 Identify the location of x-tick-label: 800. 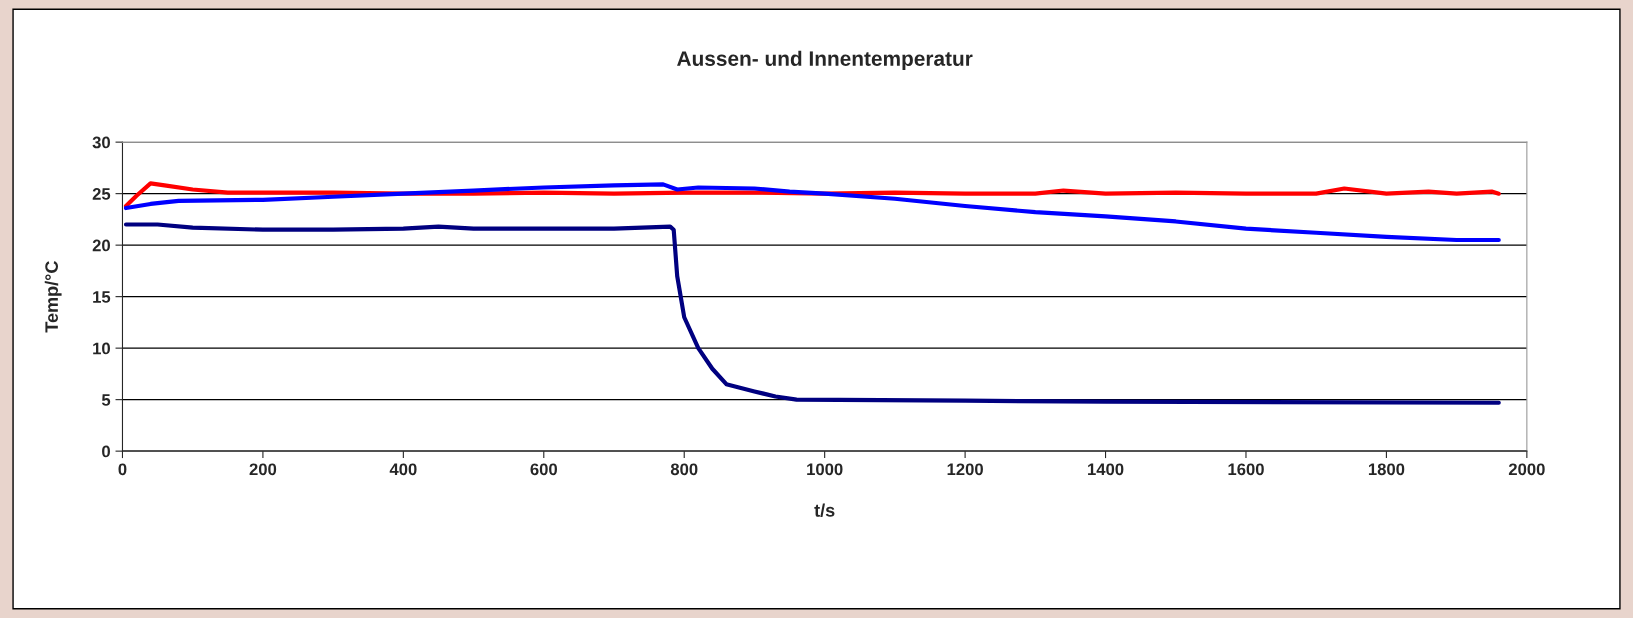
(684, 469).